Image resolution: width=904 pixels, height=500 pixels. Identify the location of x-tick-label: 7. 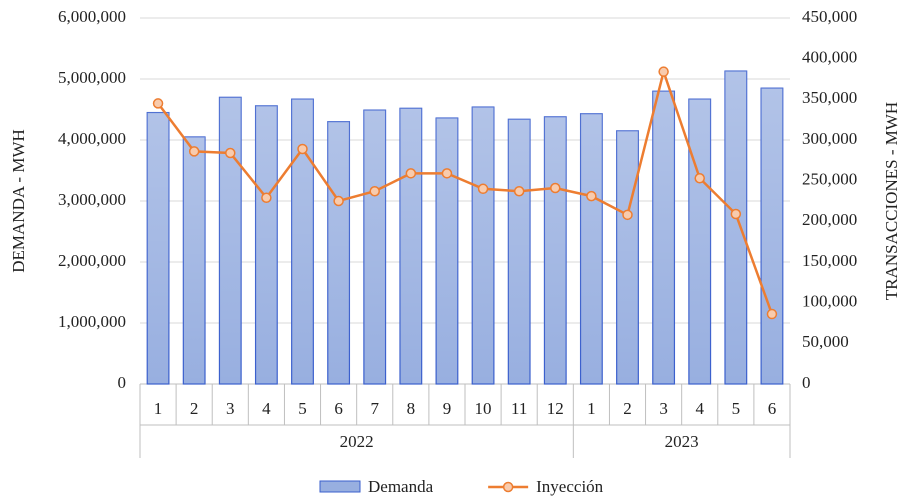
(374, 408).